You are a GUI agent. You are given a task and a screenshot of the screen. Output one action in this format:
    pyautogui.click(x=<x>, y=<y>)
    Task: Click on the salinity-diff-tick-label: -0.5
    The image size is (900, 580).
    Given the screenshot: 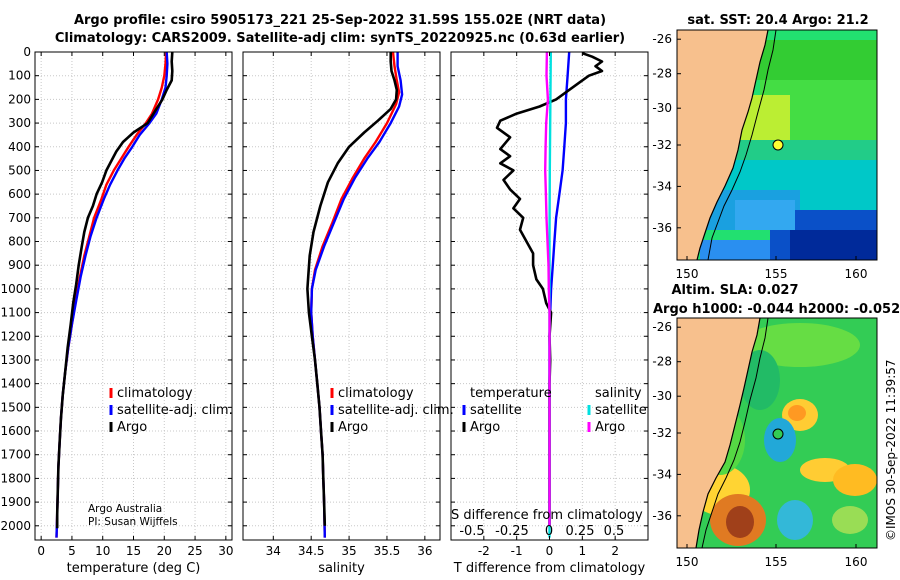 What is the action you would take?
    pyautogui.click(x=471, y=531)
    